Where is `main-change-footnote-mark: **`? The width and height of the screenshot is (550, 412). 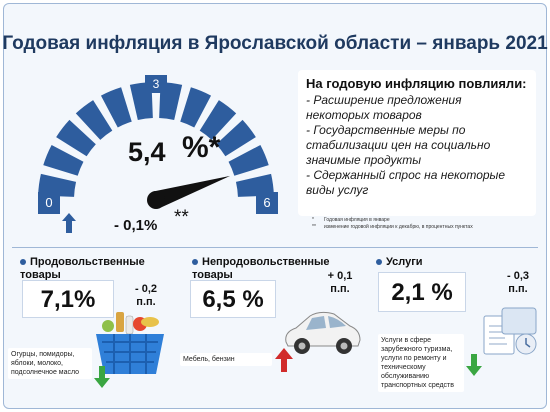
main-change-footnote-mark: ** is located at coordinates (181, 217).